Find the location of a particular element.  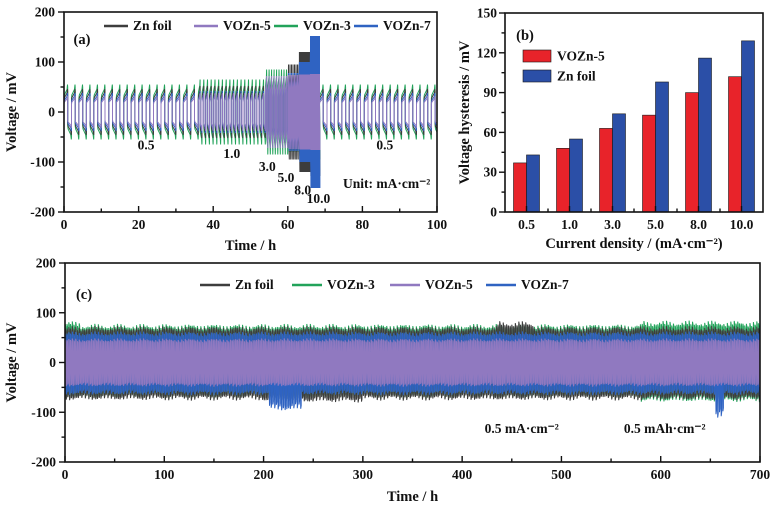

x-tick-label: 200 is located at coordinates (263, 474).